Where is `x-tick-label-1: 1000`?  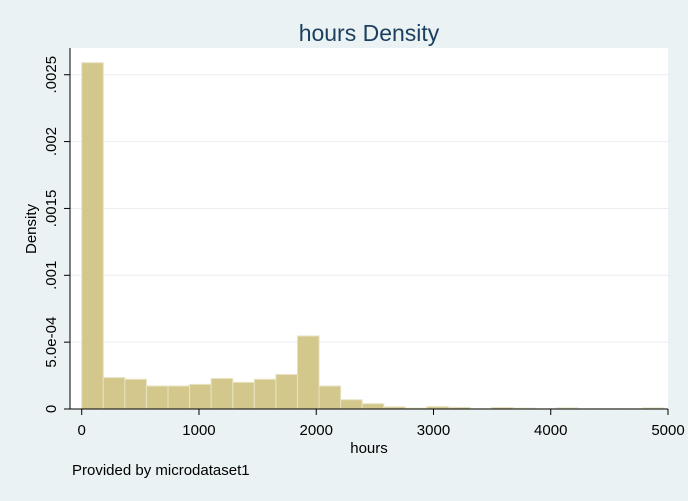
x-tick-label-1: 1000 is located at coordinates (198, 430).